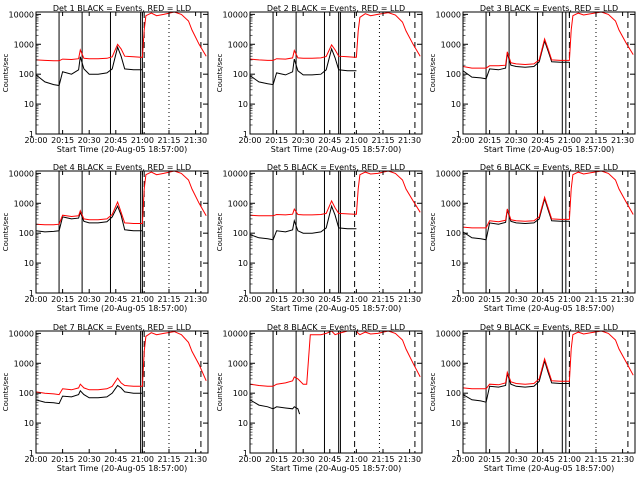  Describe the element at coordinates (336, 327) in the screenshot. I see `panel-title: Det 8 BLACK = Events, RED = LLD` at that location.